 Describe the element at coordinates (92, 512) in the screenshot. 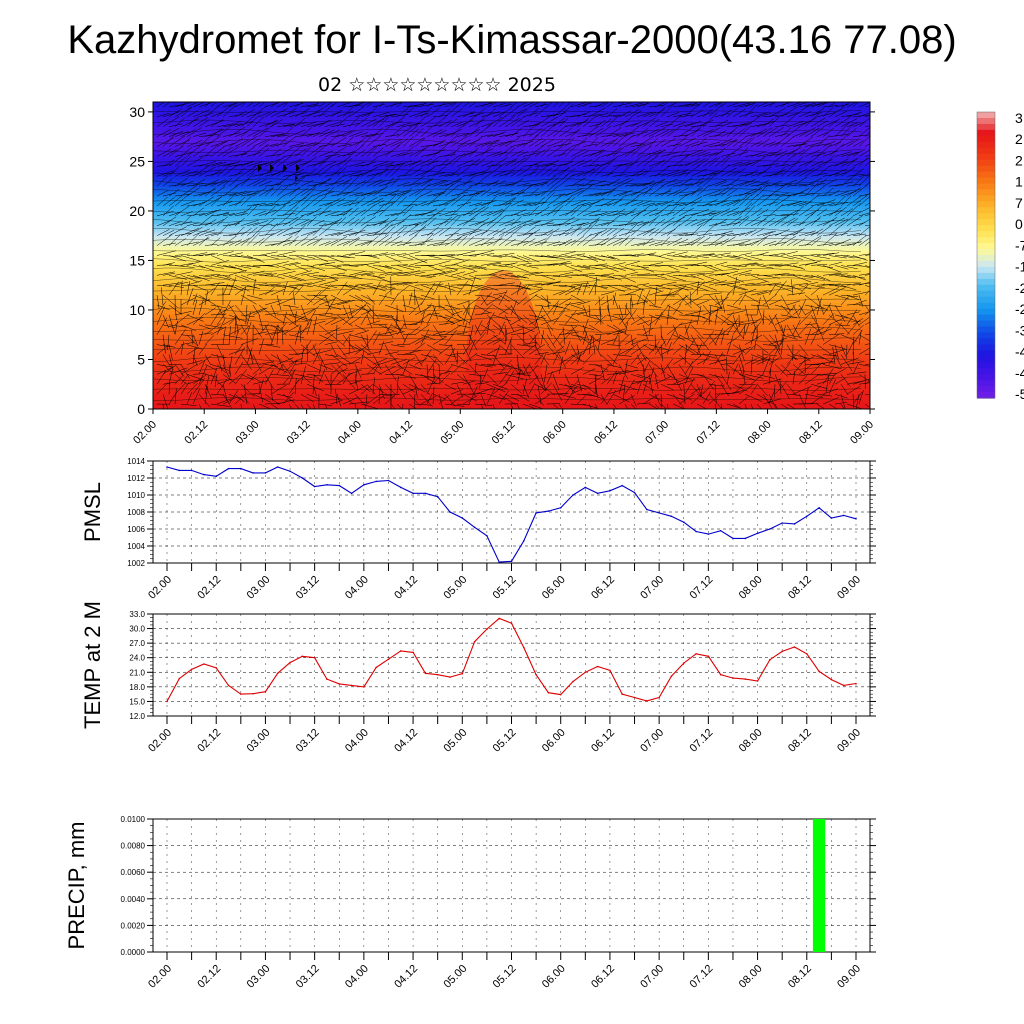

I see `y-axis-label: PMSL` at that location.